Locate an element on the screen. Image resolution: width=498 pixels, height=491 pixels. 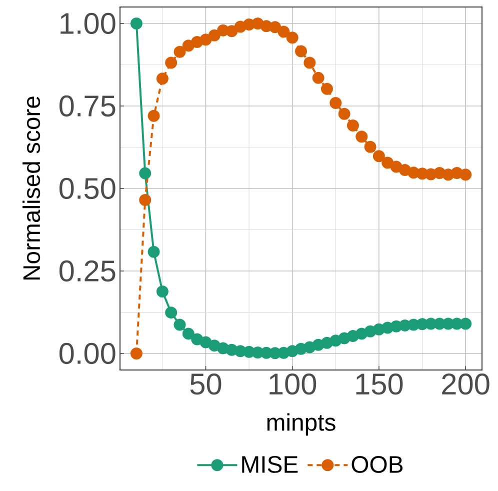
legend-label: MISE is located at coordinates (270, 464).